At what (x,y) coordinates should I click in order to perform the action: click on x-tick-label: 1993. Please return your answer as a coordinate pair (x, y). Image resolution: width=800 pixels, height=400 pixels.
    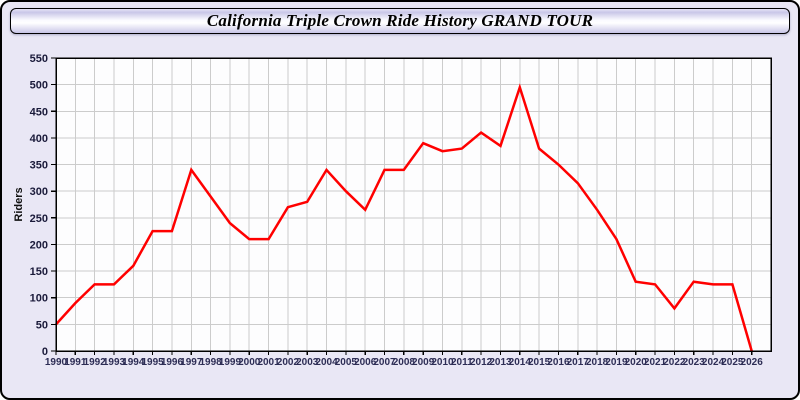
    Looking at the image, I should click on (114, 362).